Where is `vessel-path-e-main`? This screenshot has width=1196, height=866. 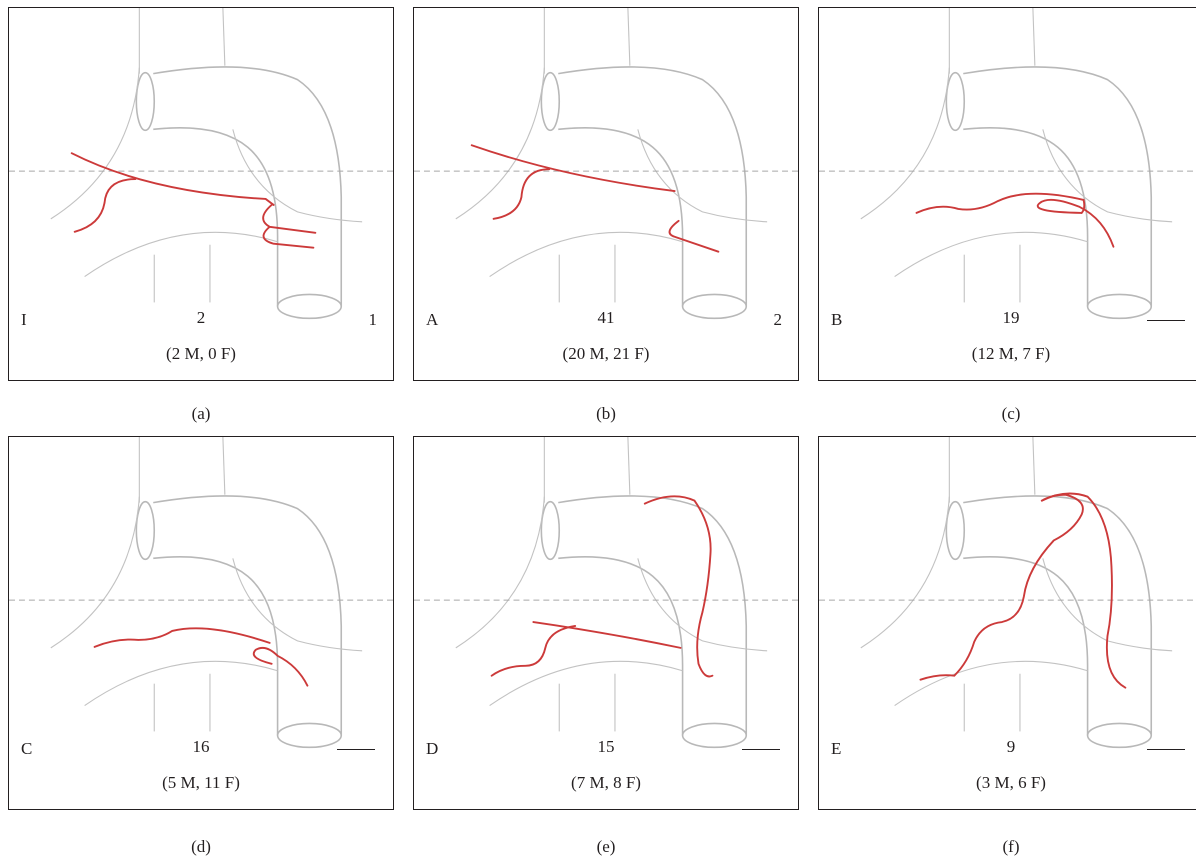 vessel-path-e-main is located at coordinates (607, 635).